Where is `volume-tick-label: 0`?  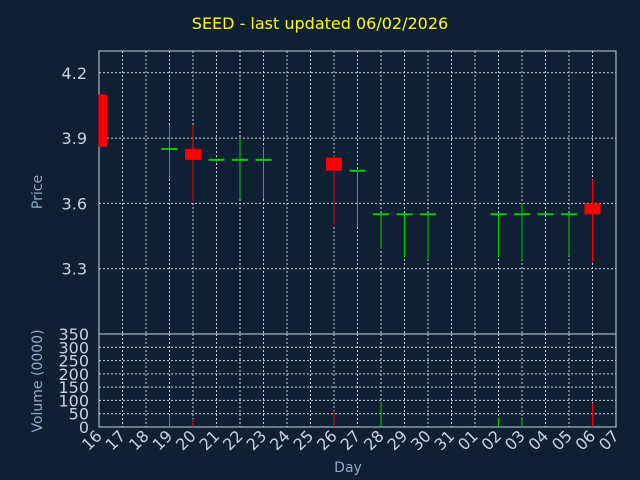
volume-tick-label: 0 is located at coordinates (84, 427).